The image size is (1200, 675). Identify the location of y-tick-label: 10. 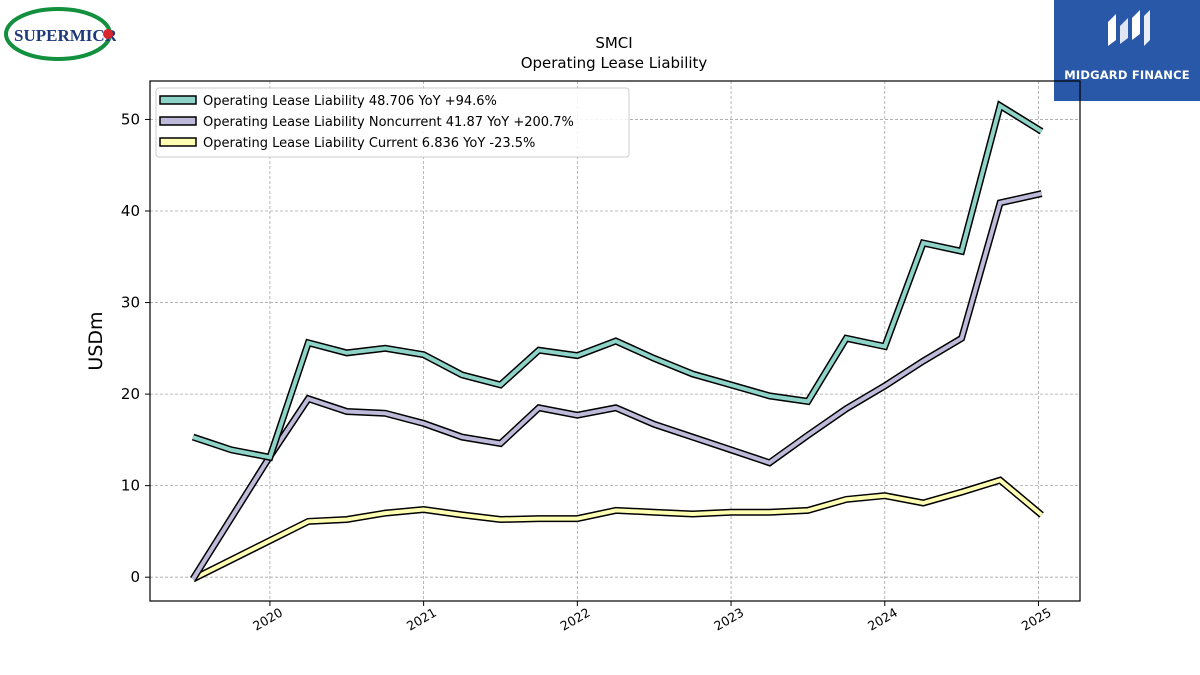
(130, 486).